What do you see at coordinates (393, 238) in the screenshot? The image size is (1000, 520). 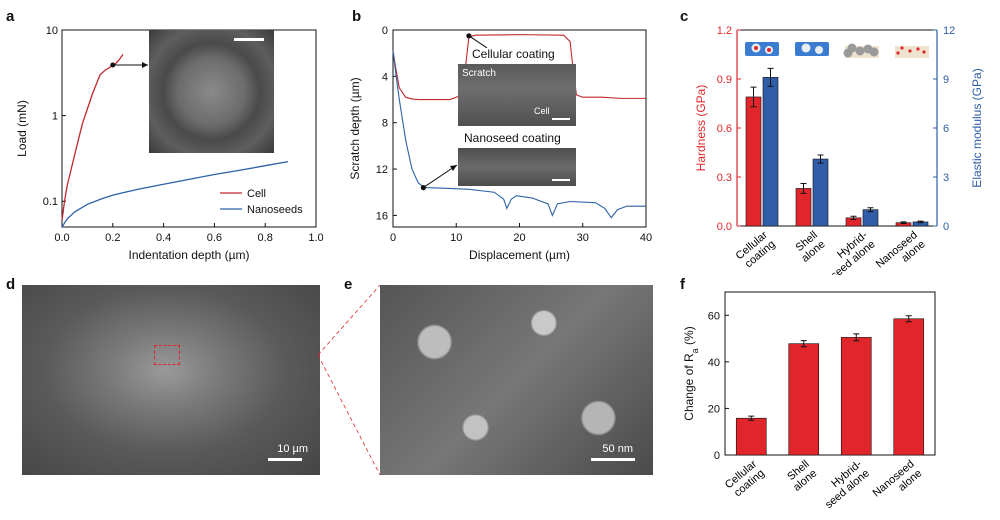 I see `x-tick-label: 0` at bounding box center [393, 238].